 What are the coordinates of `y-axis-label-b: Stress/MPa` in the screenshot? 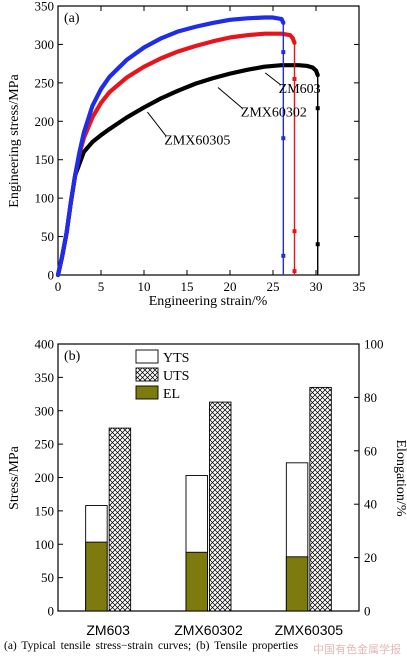 It's located at (14, 477).